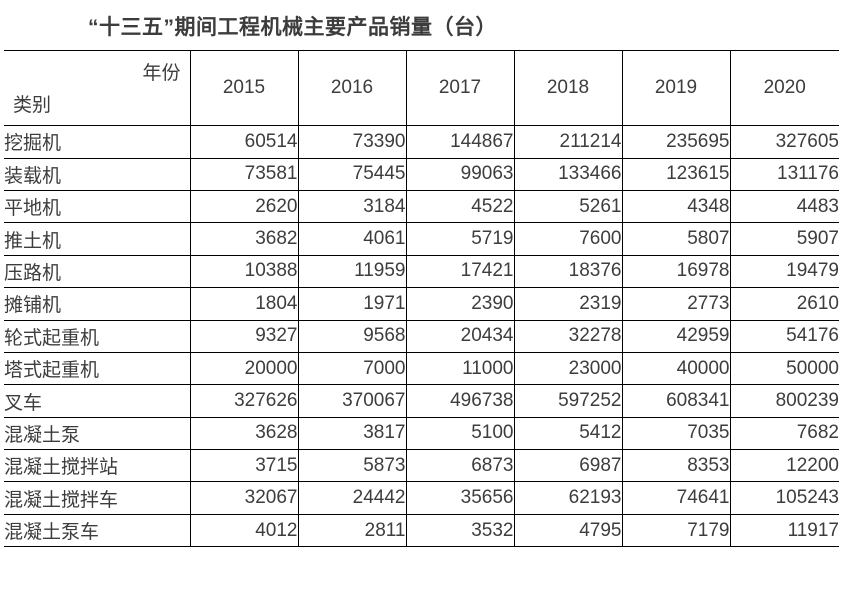  Describe the element at coordinates (460, 530) in the screenshot. I see `value-cell: 3532` at that location.